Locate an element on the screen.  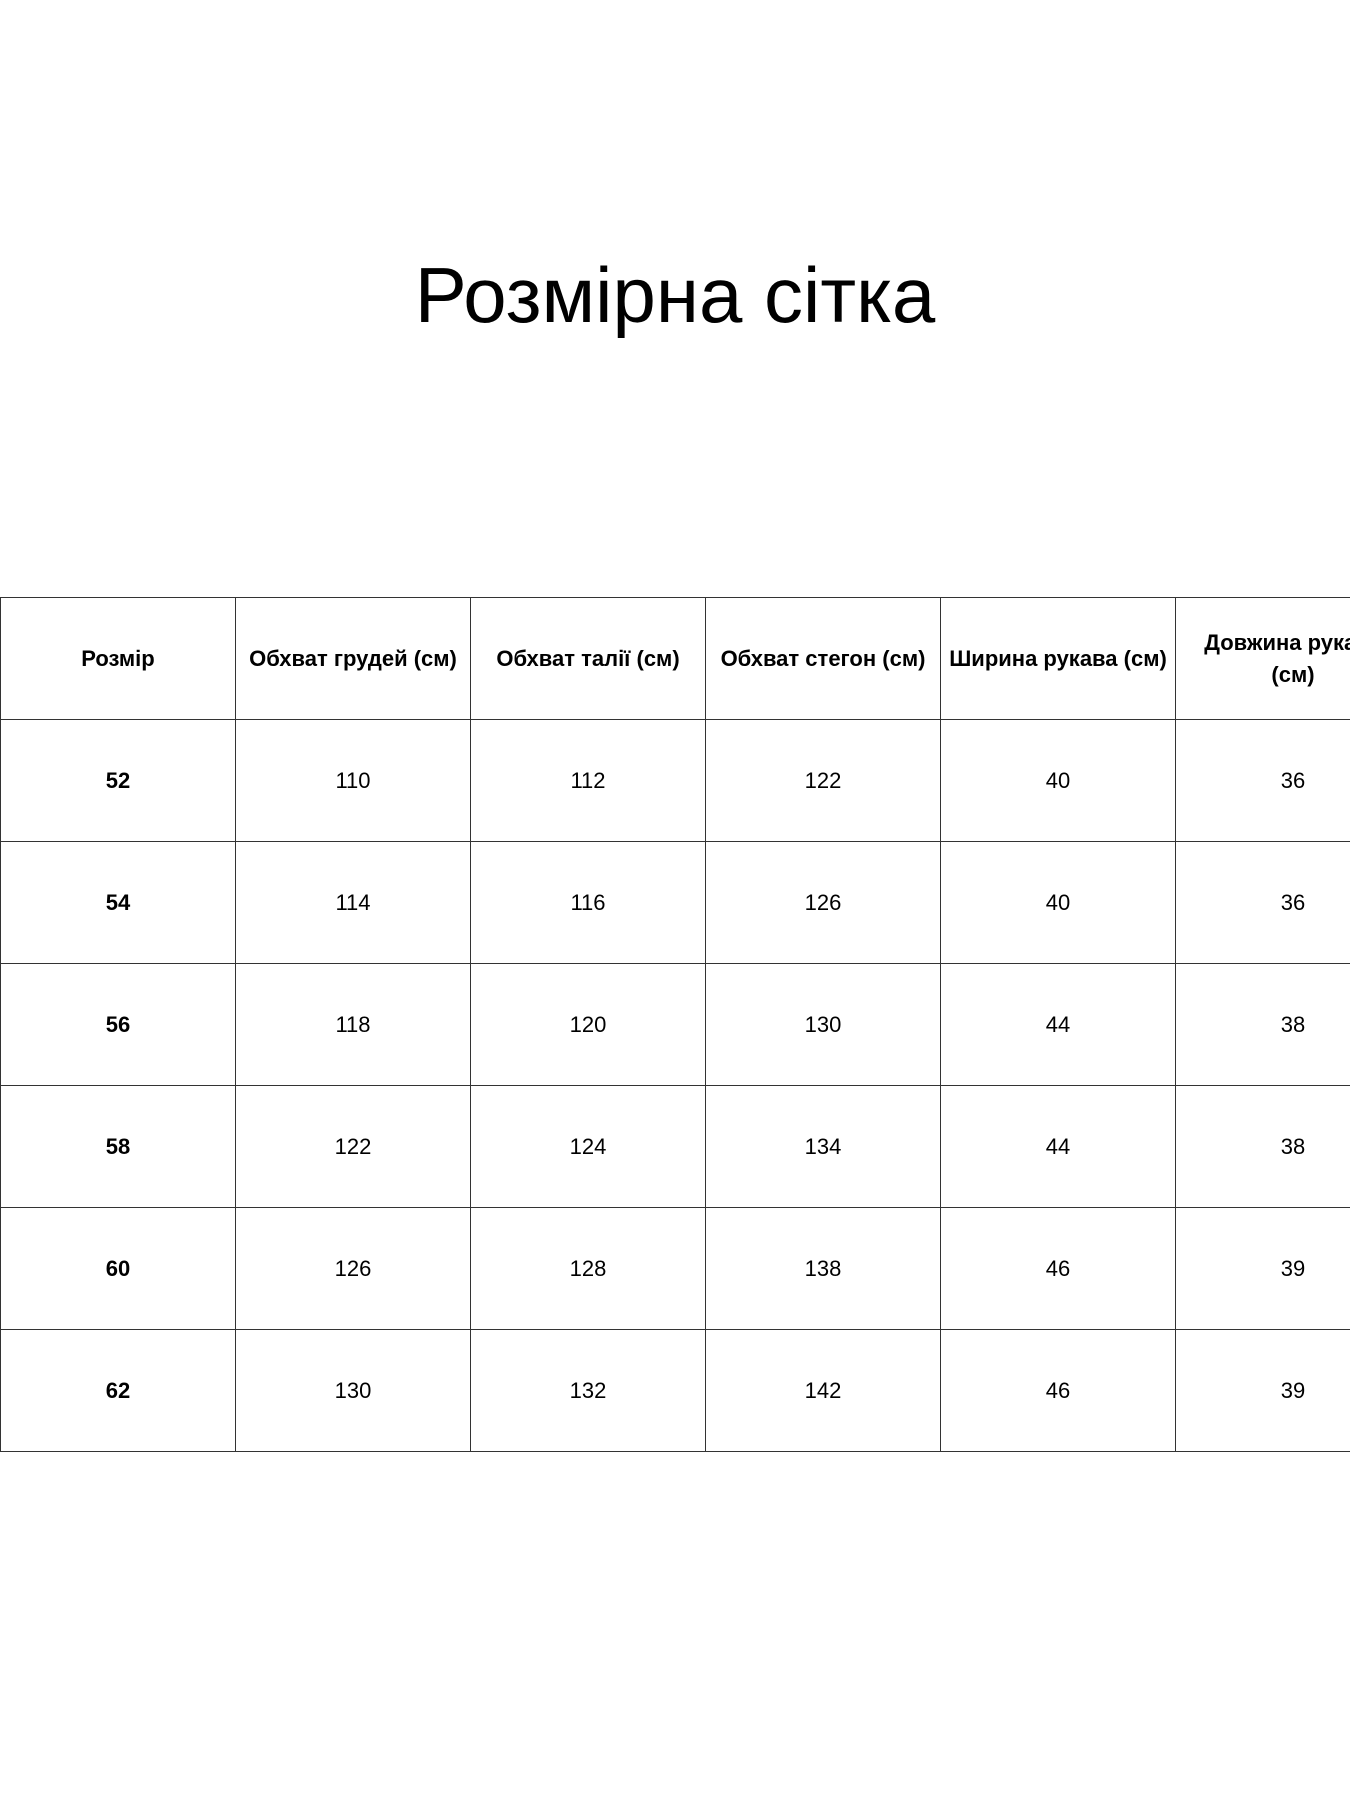
table-row: 54 114 116 126 40 36 is located at coordinates (675, 902).